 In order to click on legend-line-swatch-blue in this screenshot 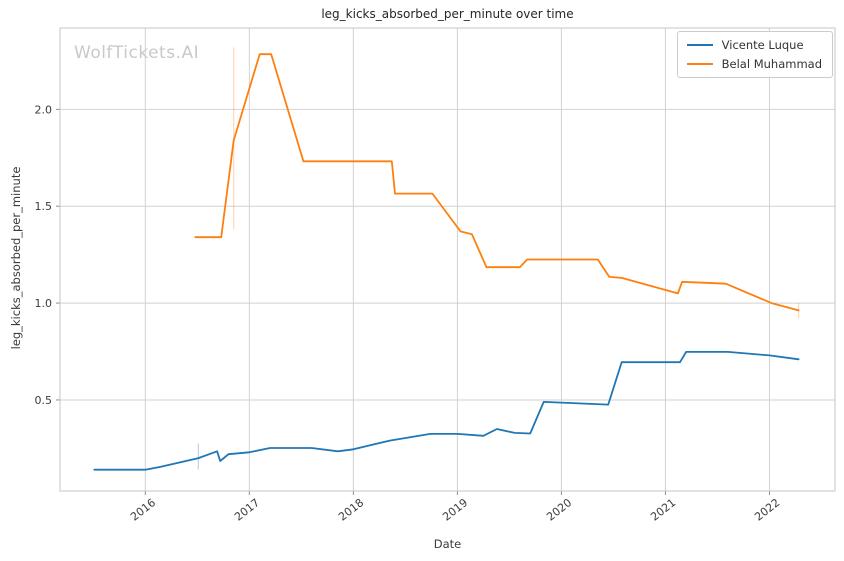, I will do `click(699, 45)`.